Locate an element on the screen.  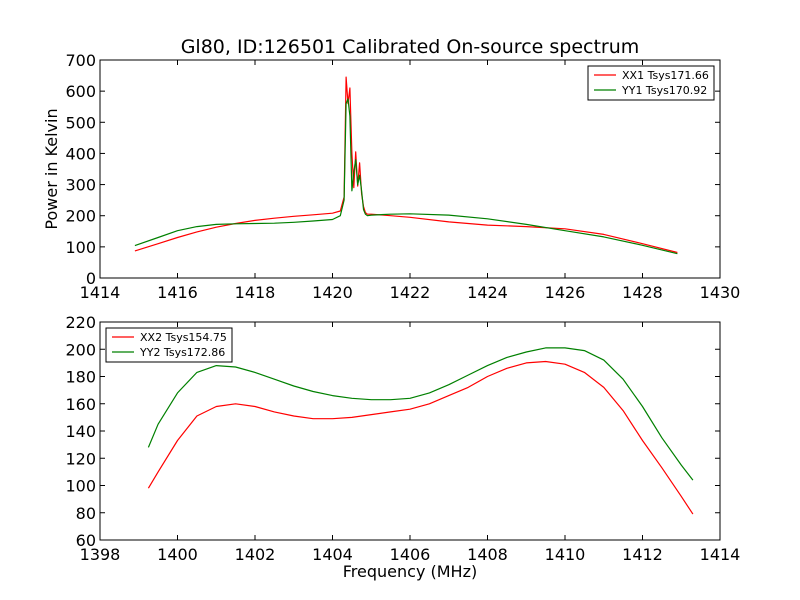
x-tick-label: 1410 is located at coordinates (565, 554).